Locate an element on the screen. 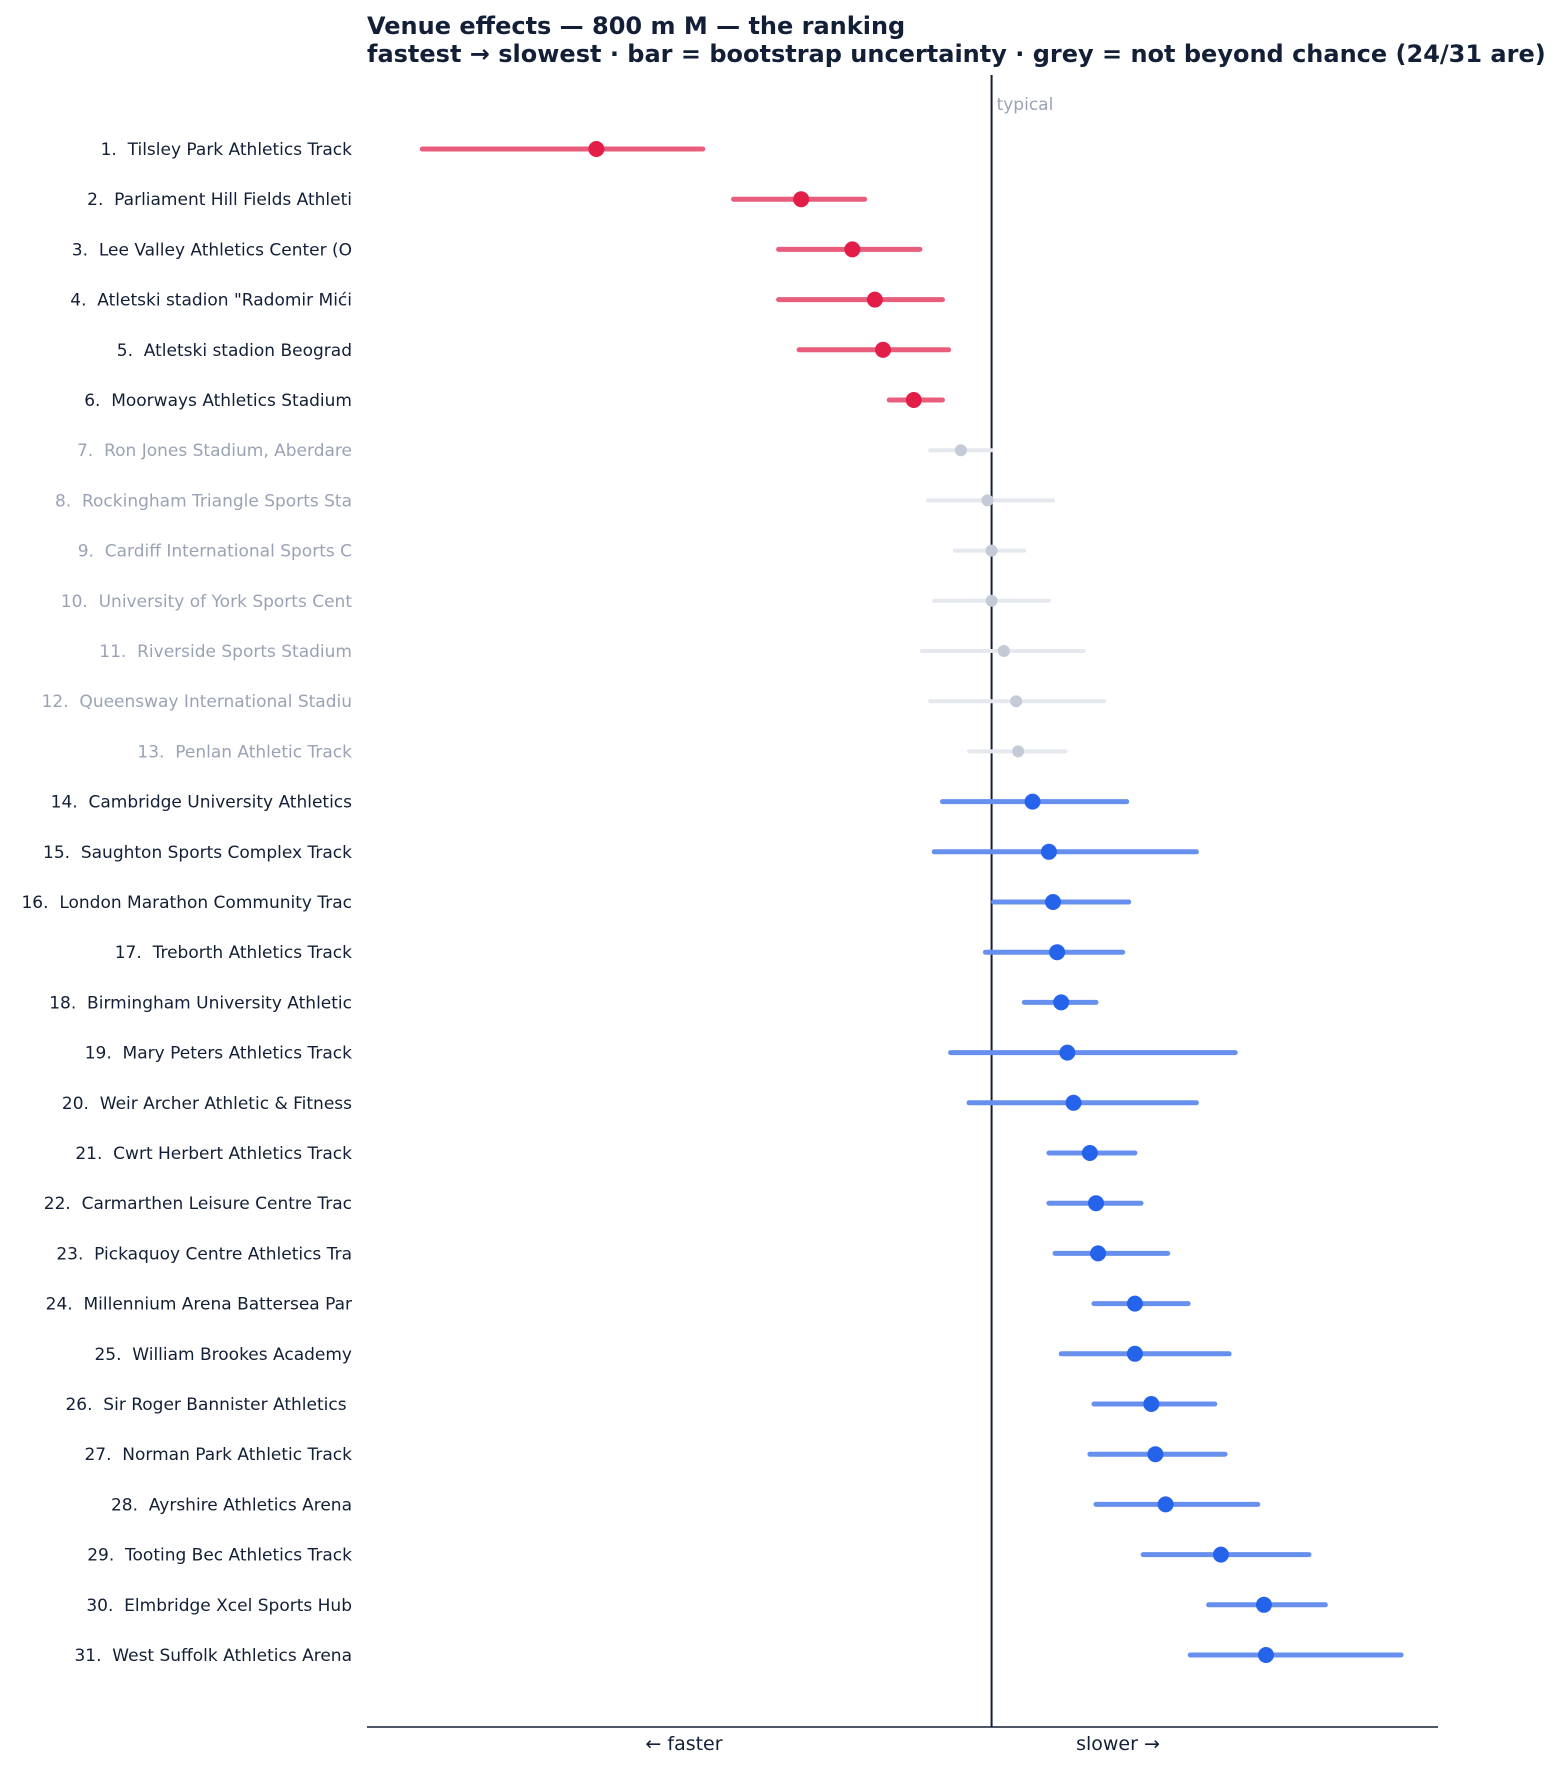 This screenshot has width=1560, height=1768. venue-label-8: 8. Rockingham Triangle Sports Sta is located at coordinates (203, 501).